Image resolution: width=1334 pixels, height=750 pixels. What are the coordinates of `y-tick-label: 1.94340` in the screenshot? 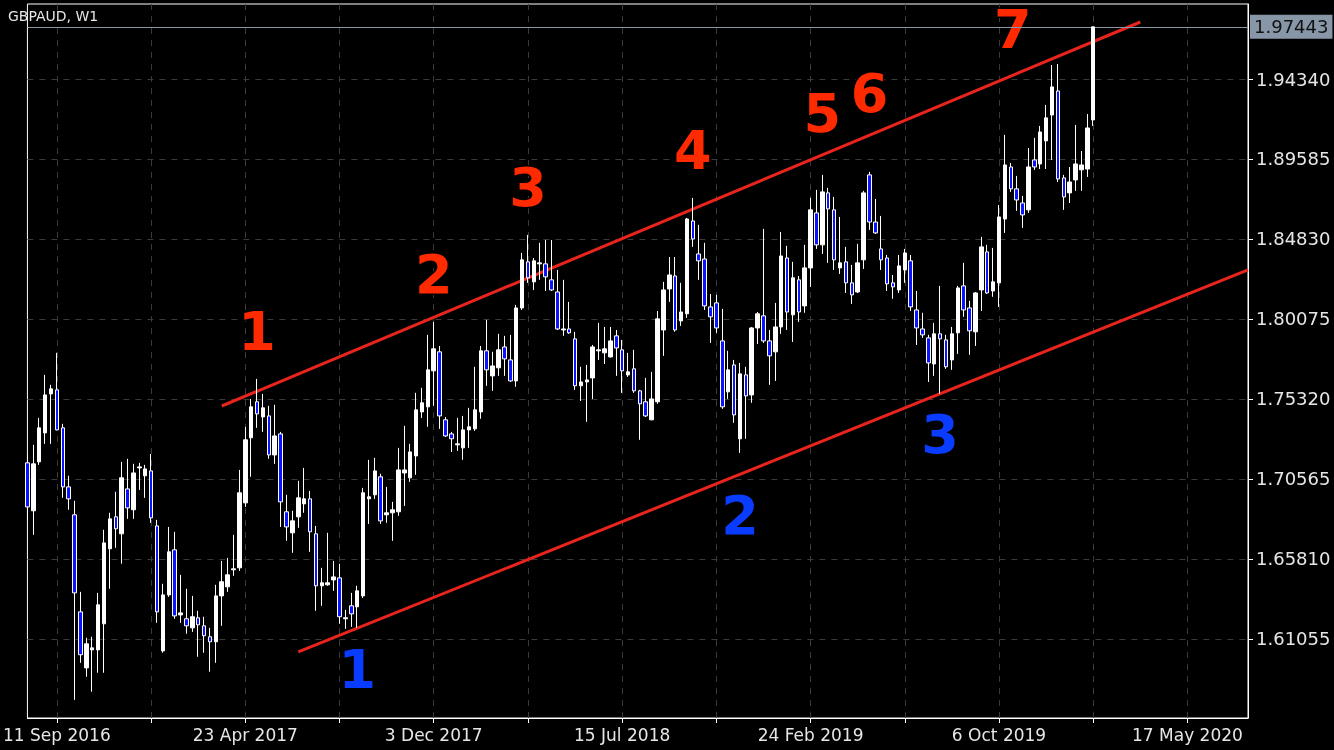 It's located at (1293, 79).